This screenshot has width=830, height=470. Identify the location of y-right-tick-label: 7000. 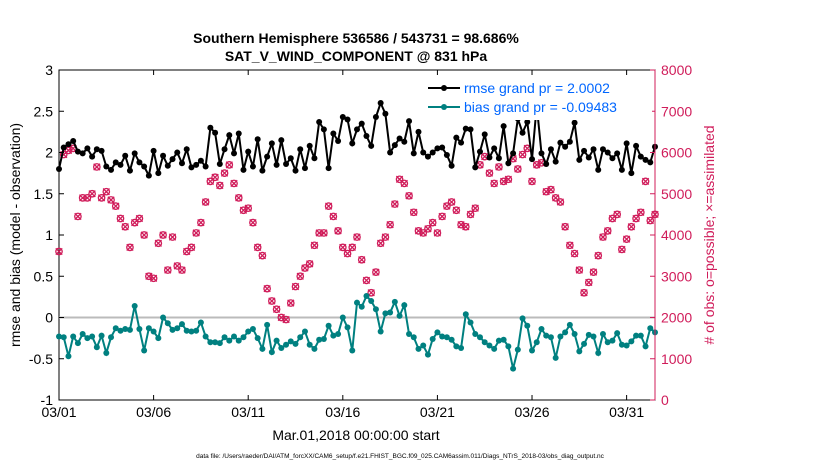
(676, 111).